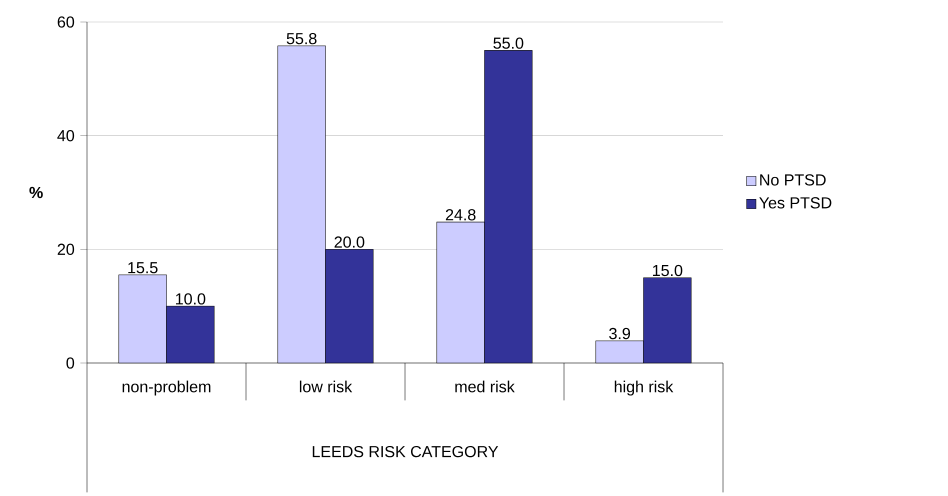 This screenshot has height=496, width=948. I want to click on data-label: 55.0, so click(508, 43).